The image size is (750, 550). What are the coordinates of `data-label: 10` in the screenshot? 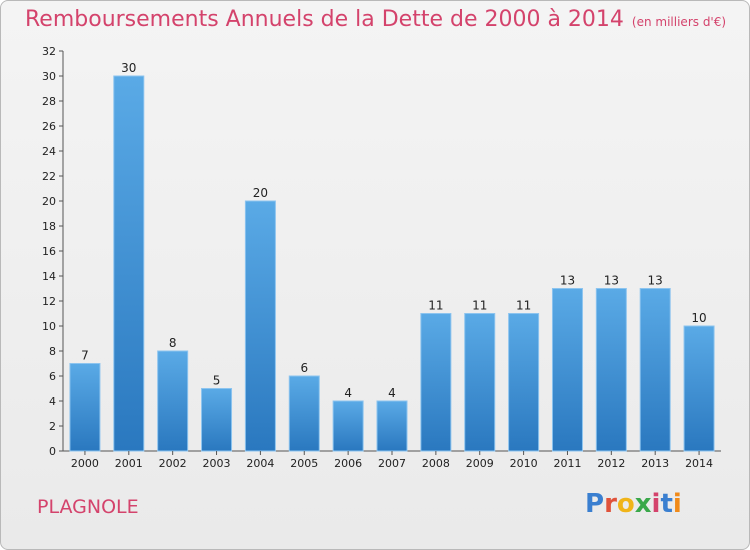 It's located at (698, 318).